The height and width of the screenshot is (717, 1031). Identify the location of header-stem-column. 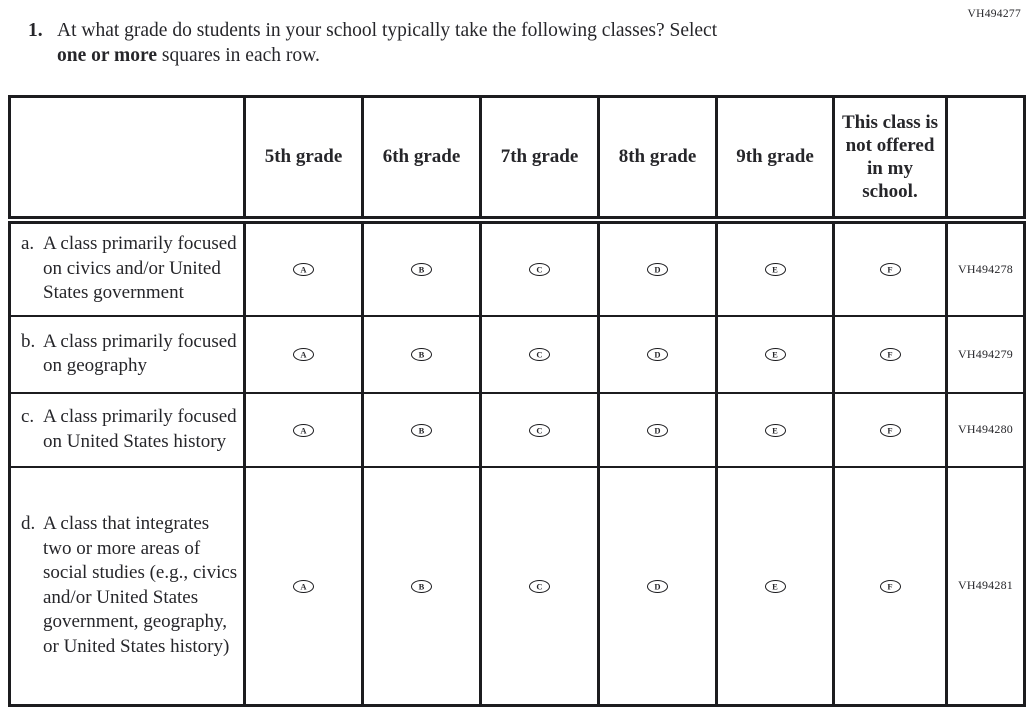
(127, 159).